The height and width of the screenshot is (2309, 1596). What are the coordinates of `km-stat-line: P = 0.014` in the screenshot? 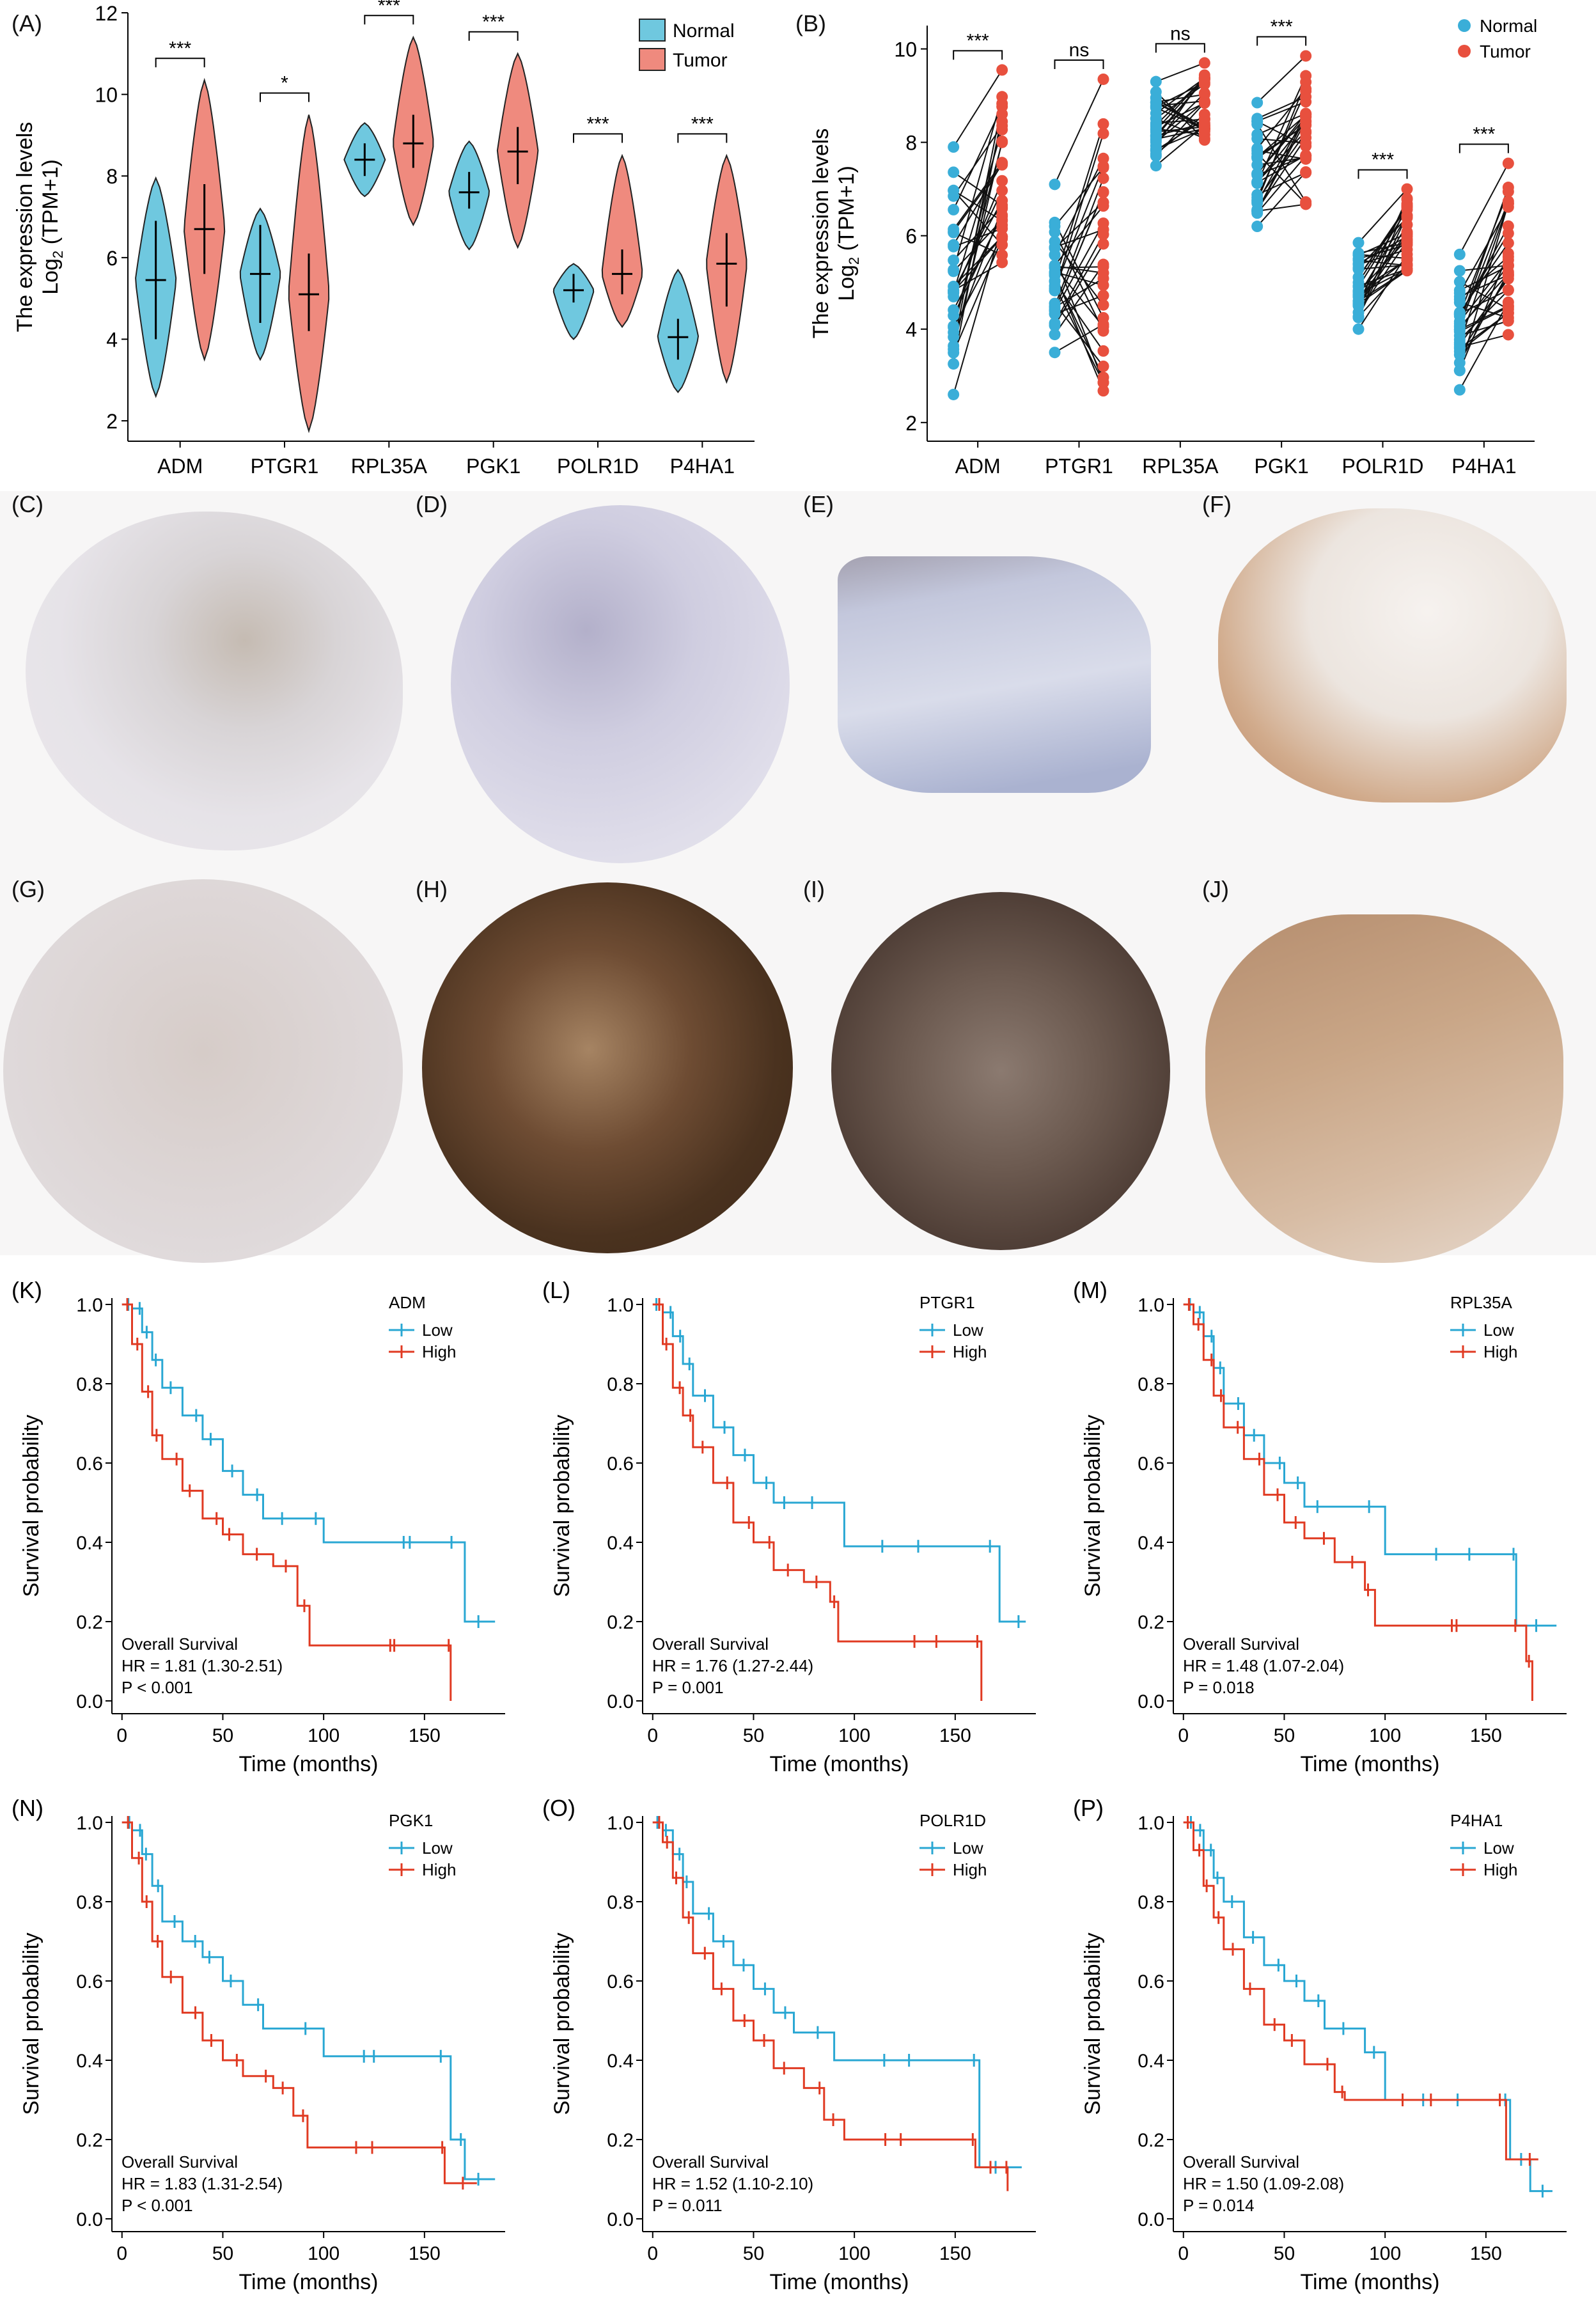 It's located at (1219, 2205).